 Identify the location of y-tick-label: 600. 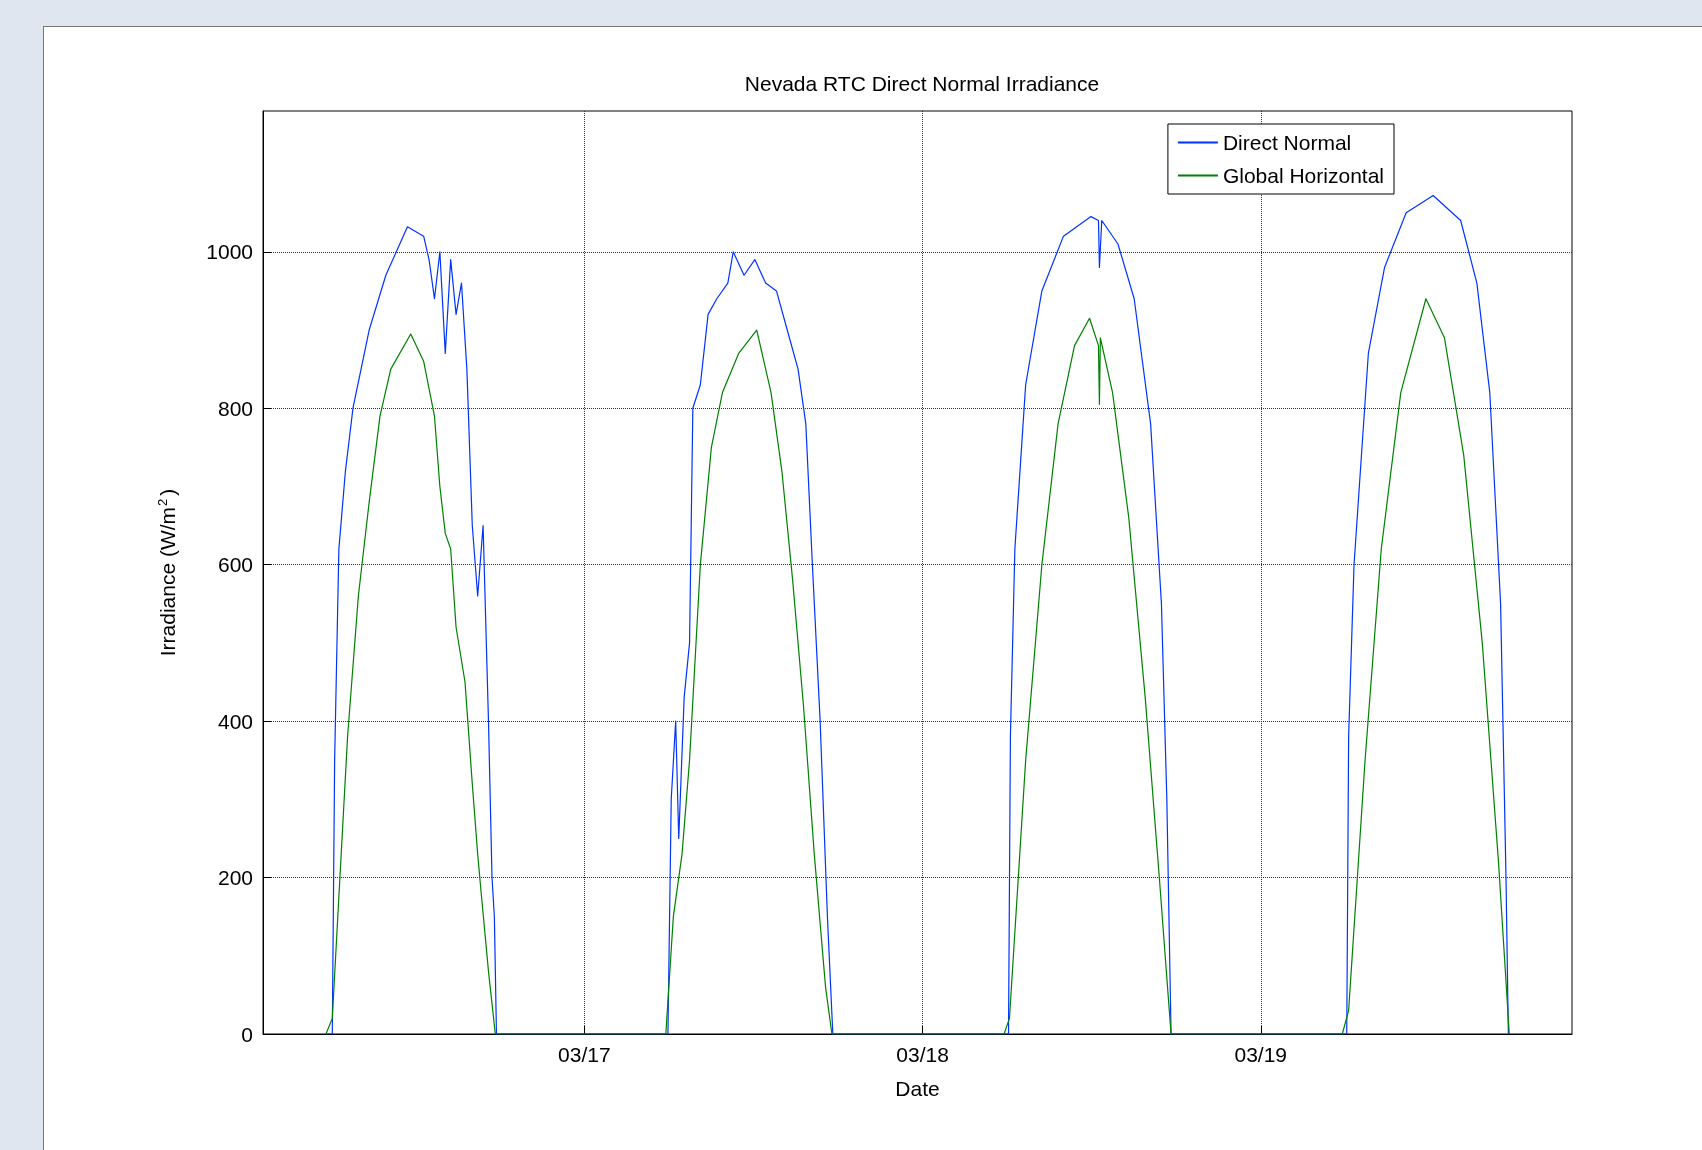
(235, 565).